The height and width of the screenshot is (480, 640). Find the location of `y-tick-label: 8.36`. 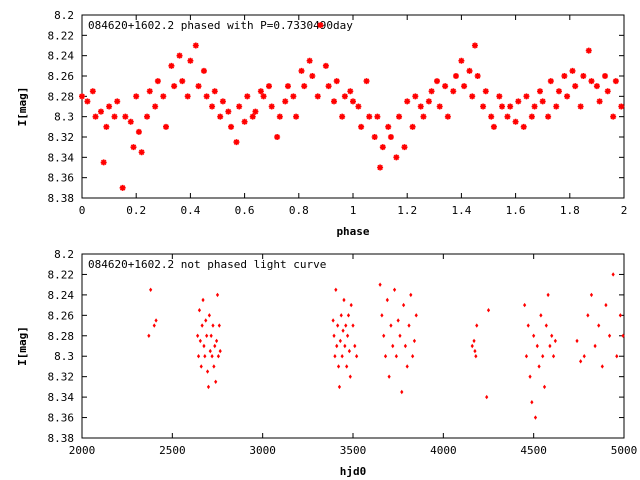

y-tick-label: 8.36 is located at coordinates (61, 418).